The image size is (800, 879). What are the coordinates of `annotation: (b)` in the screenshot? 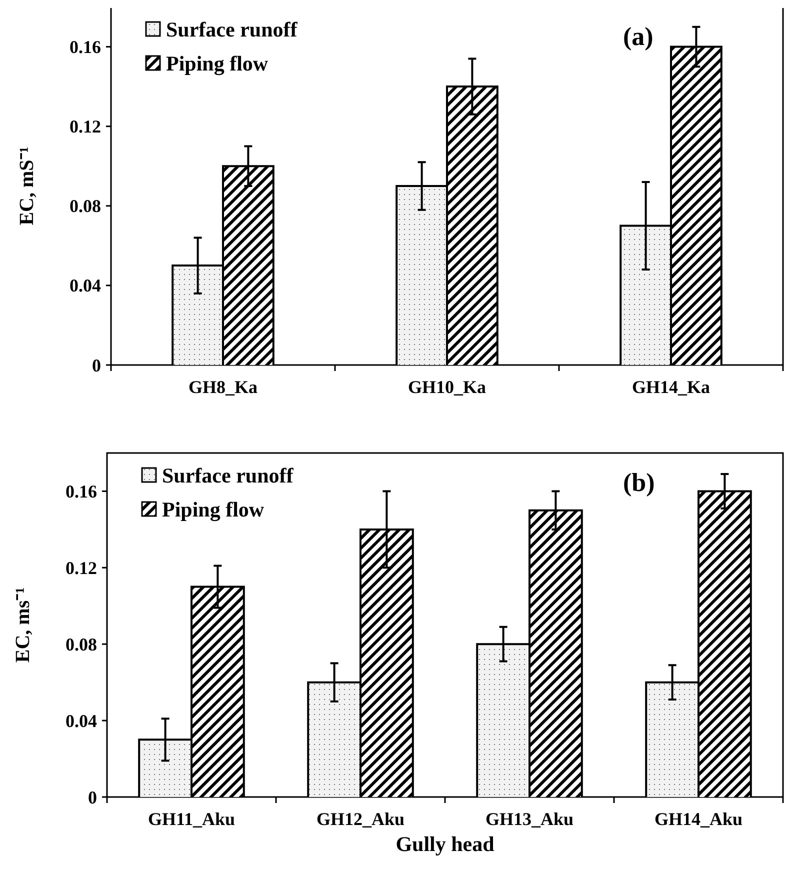 It's located at (639, 482).